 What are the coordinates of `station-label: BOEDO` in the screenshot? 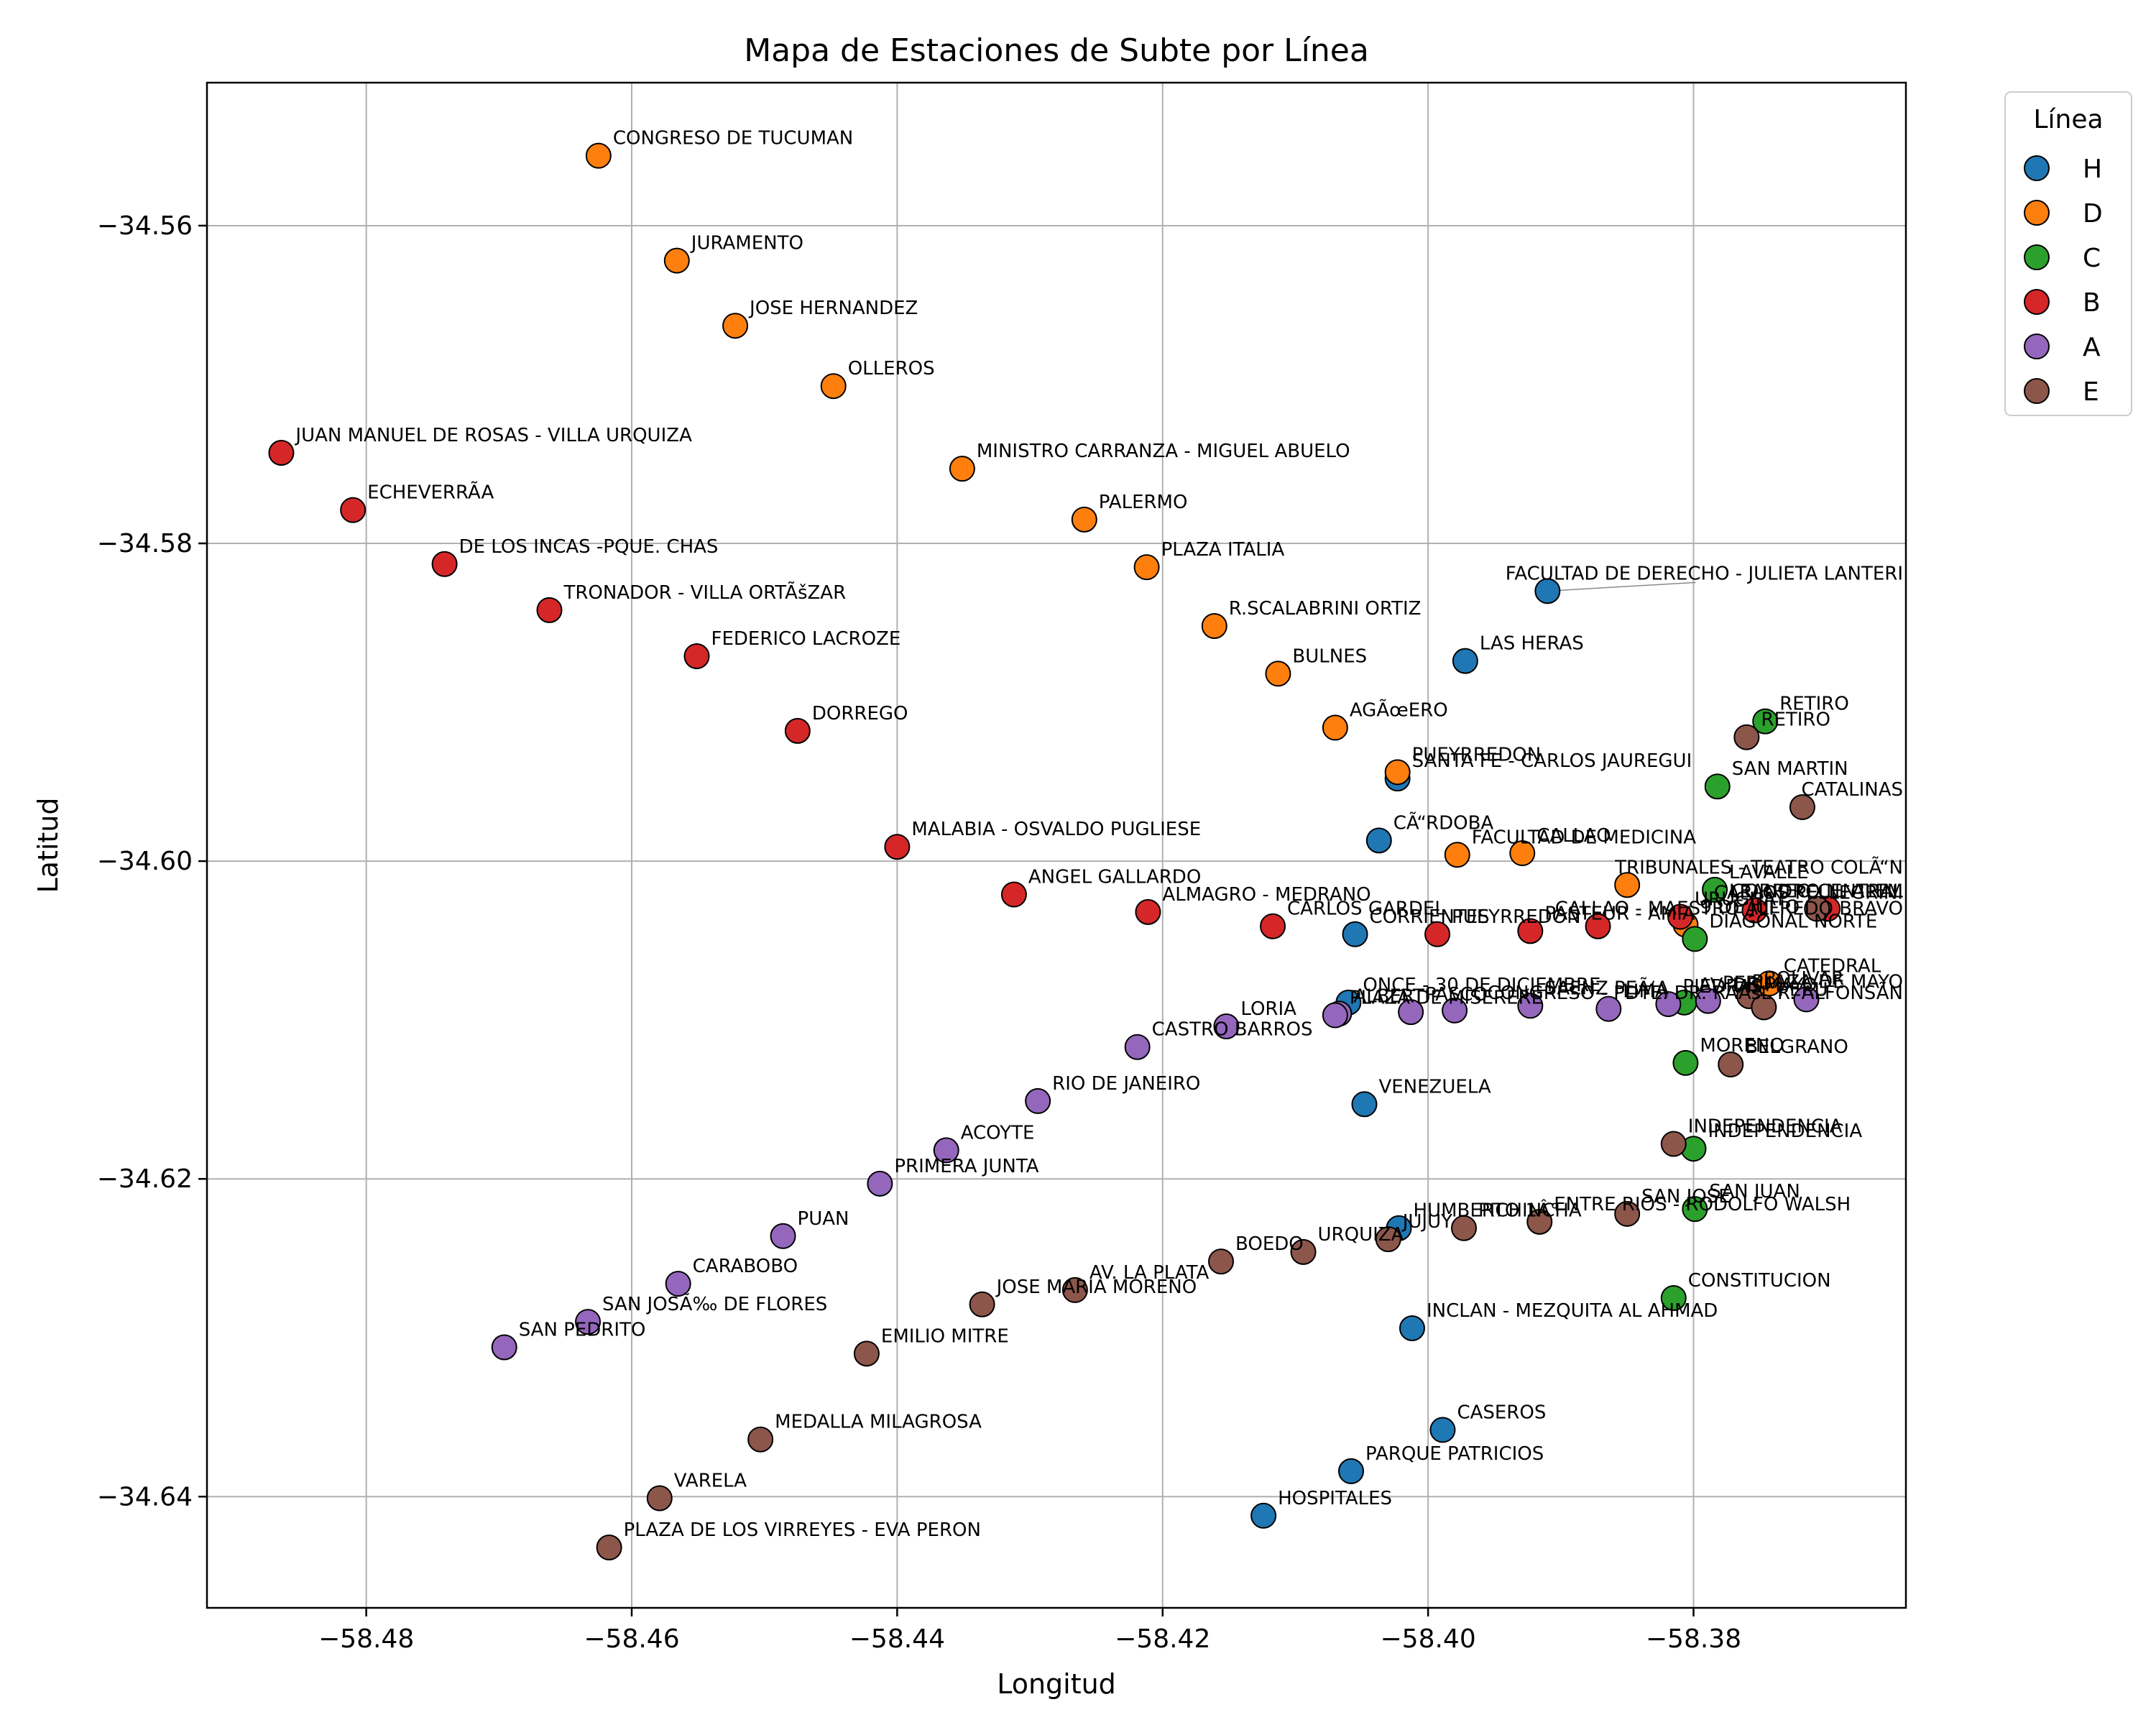 It's located at (1269, 1244).